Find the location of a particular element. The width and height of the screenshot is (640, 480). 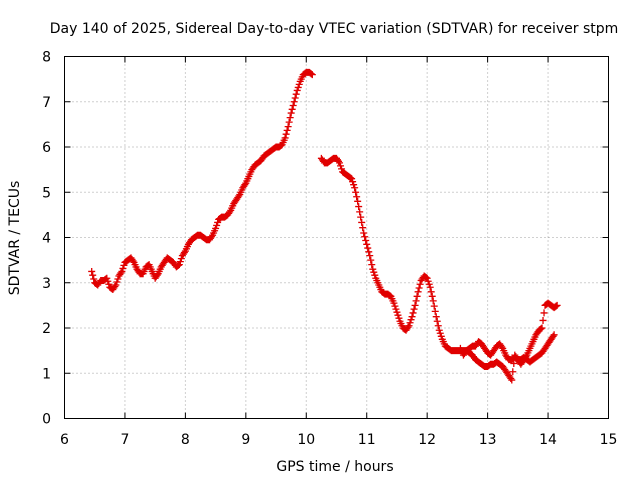

y-axis-label: SDTVAR / TECUs is located at coordinates (15, 238).